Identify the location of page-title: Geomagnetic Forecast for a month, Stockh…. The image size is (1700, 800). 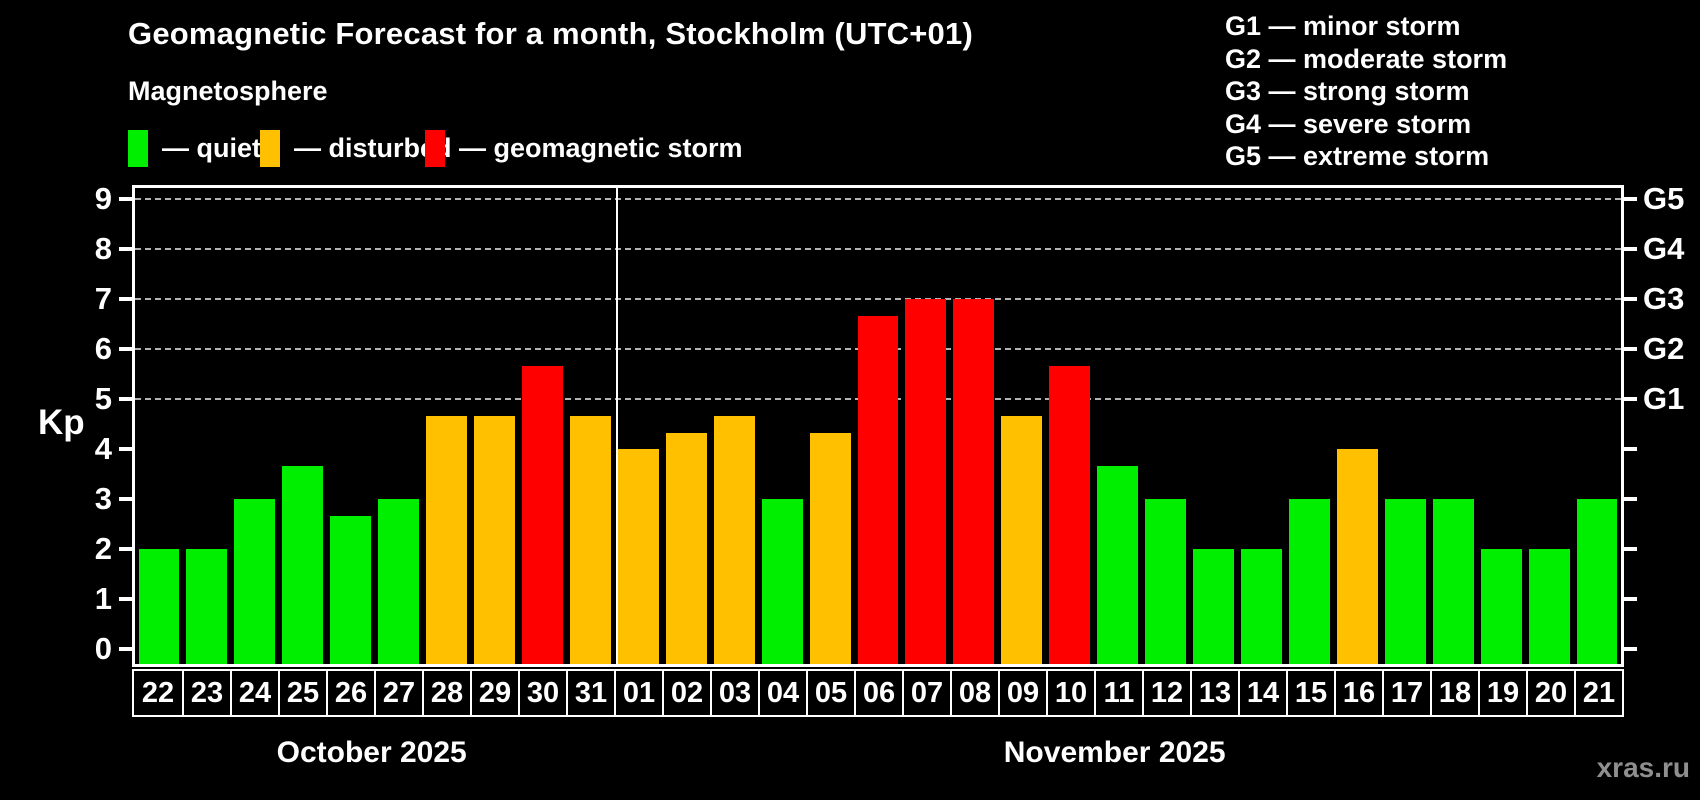
(550, 33).